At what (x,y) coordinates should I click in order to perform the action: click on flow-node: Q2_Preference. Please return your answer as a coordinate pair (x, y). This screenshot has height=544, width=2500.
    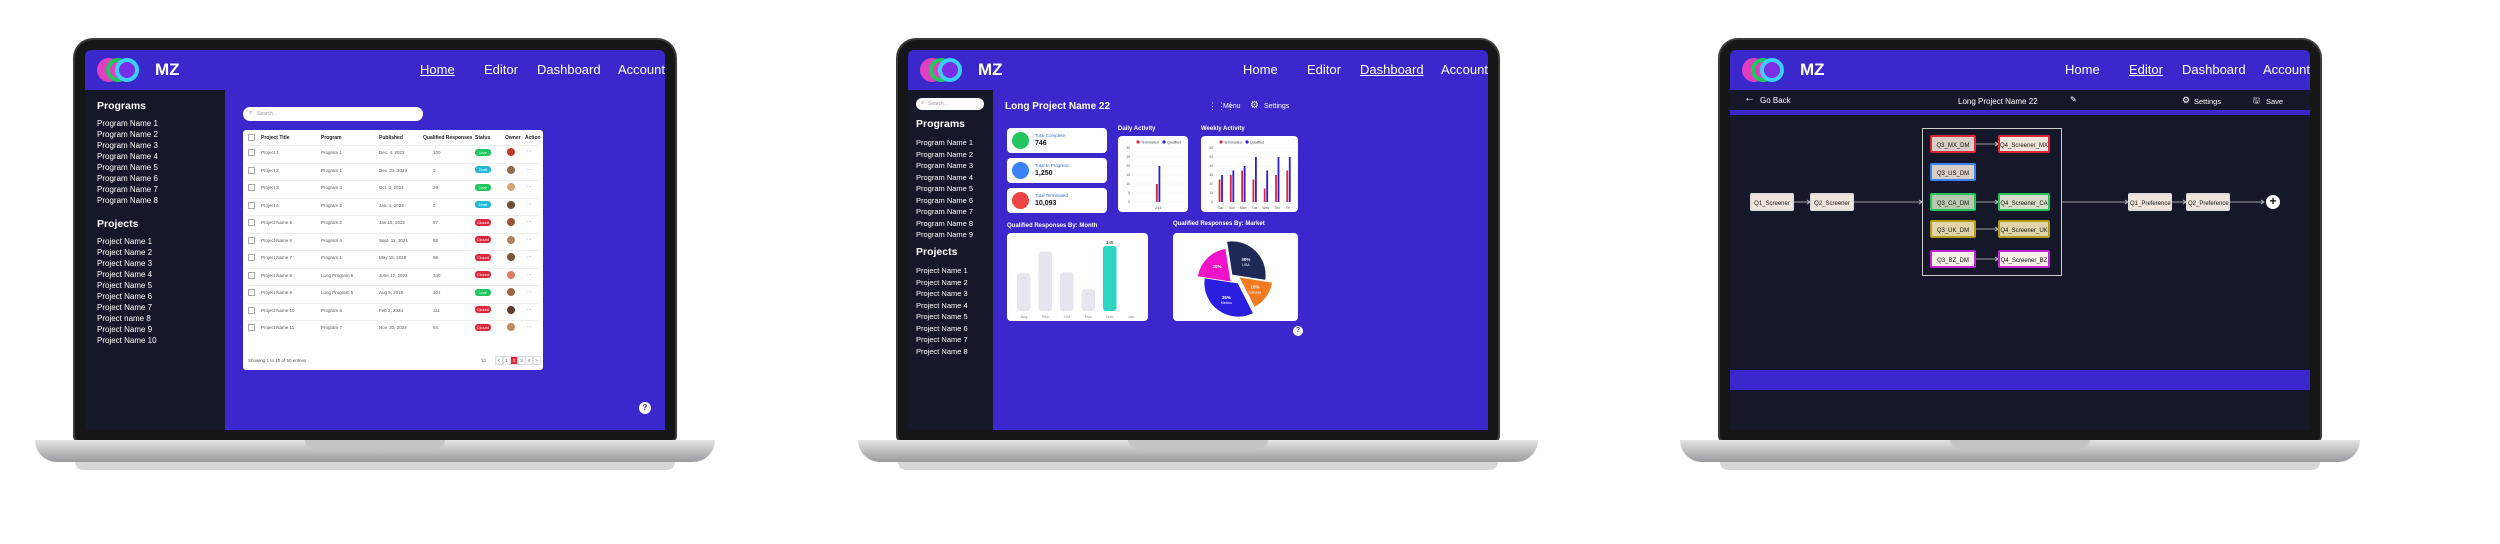
    Looking at the image, I should click on (2208, 202).